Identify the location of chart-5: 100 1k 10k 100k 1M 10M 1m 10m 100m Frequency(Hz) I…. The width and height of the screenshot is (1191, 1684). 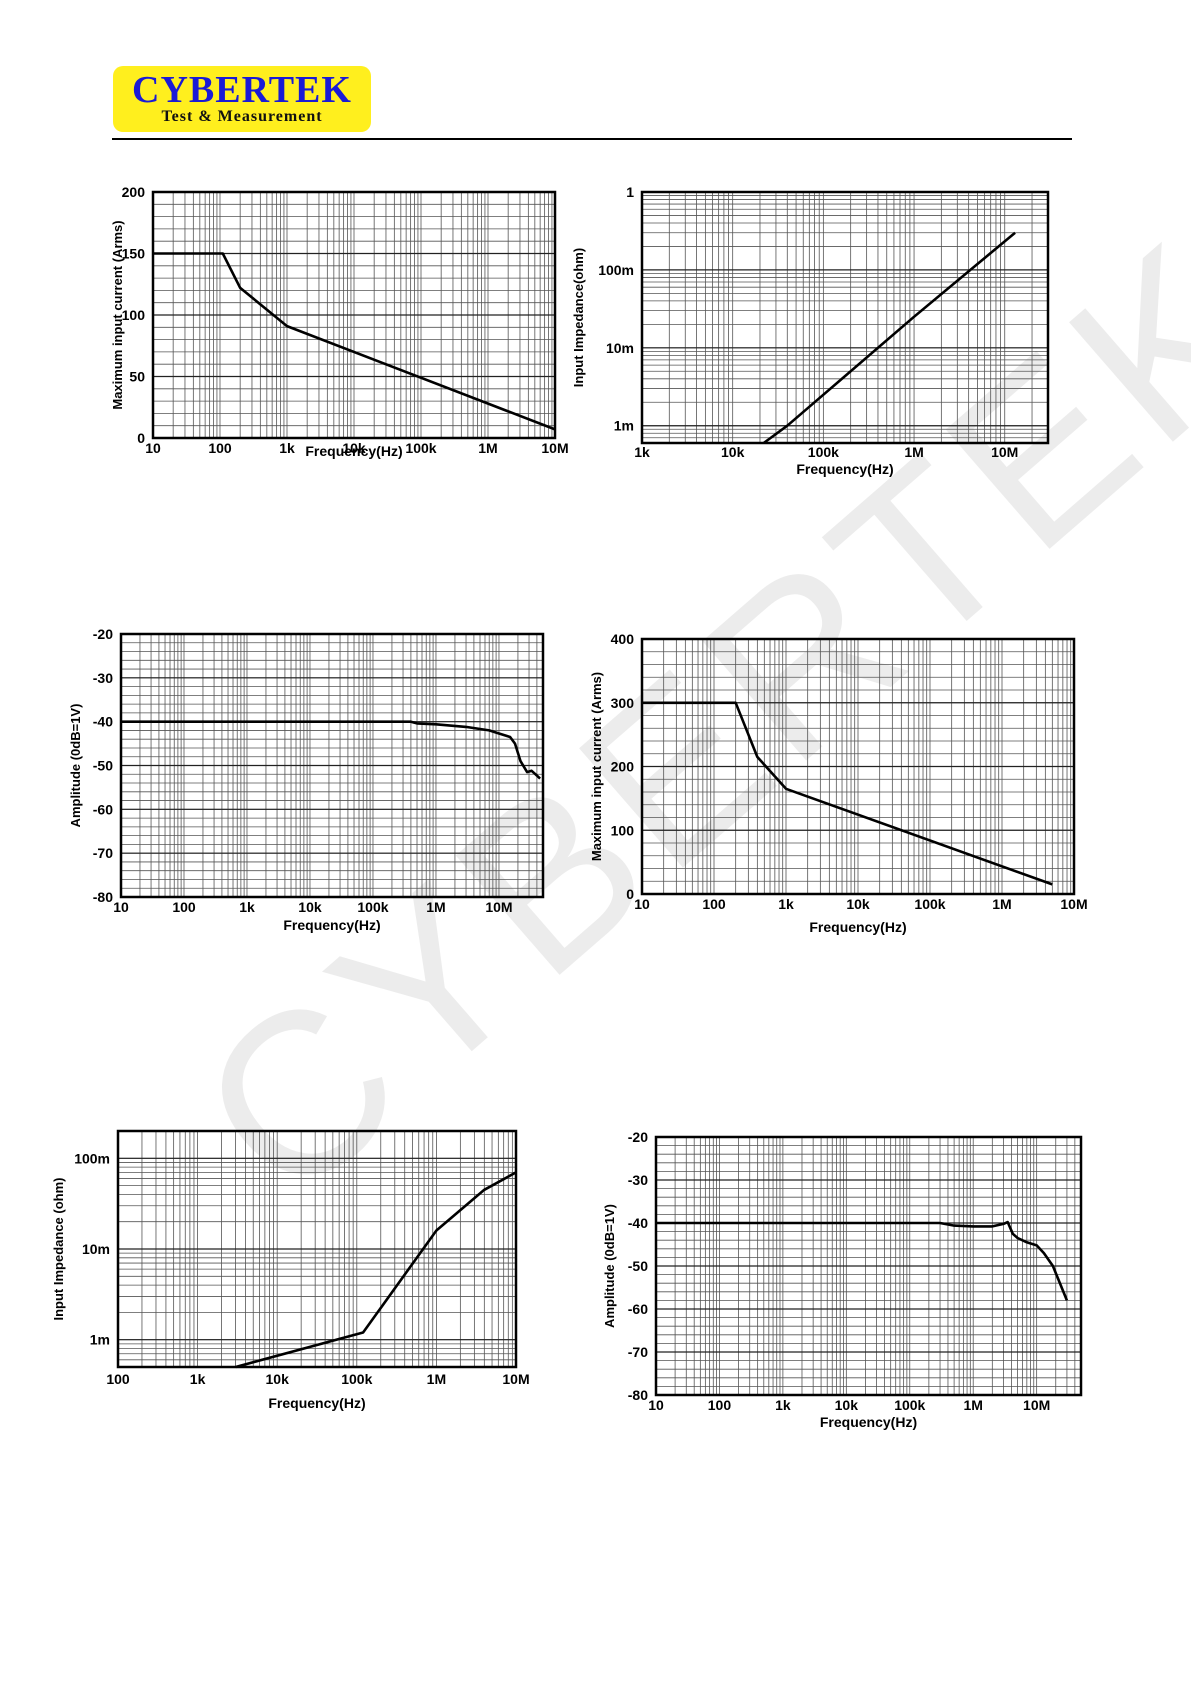
(290, 1270).